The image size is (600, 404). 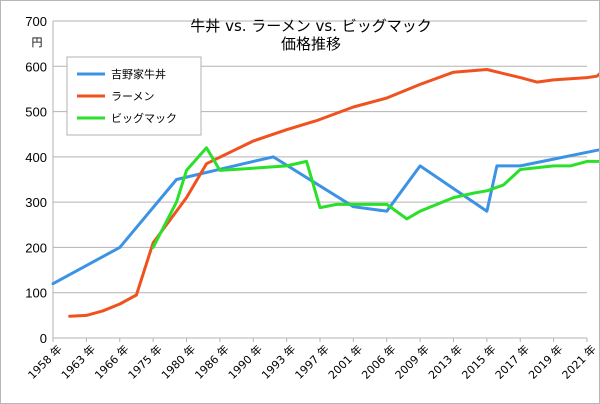 I want to click on x-tick-label: 1963 年, so click(x=78, y=362).